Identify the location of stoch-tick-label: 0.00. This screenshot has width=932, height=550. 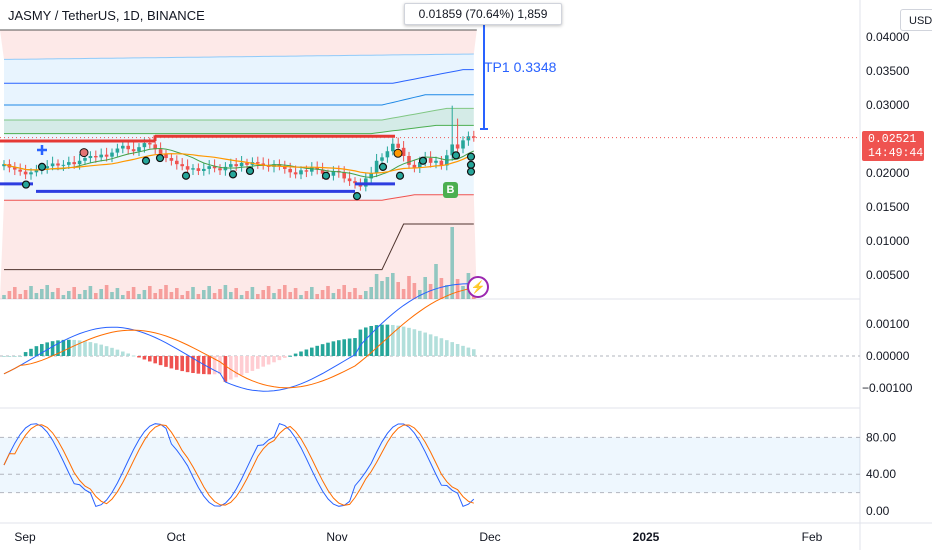
(878, 511).